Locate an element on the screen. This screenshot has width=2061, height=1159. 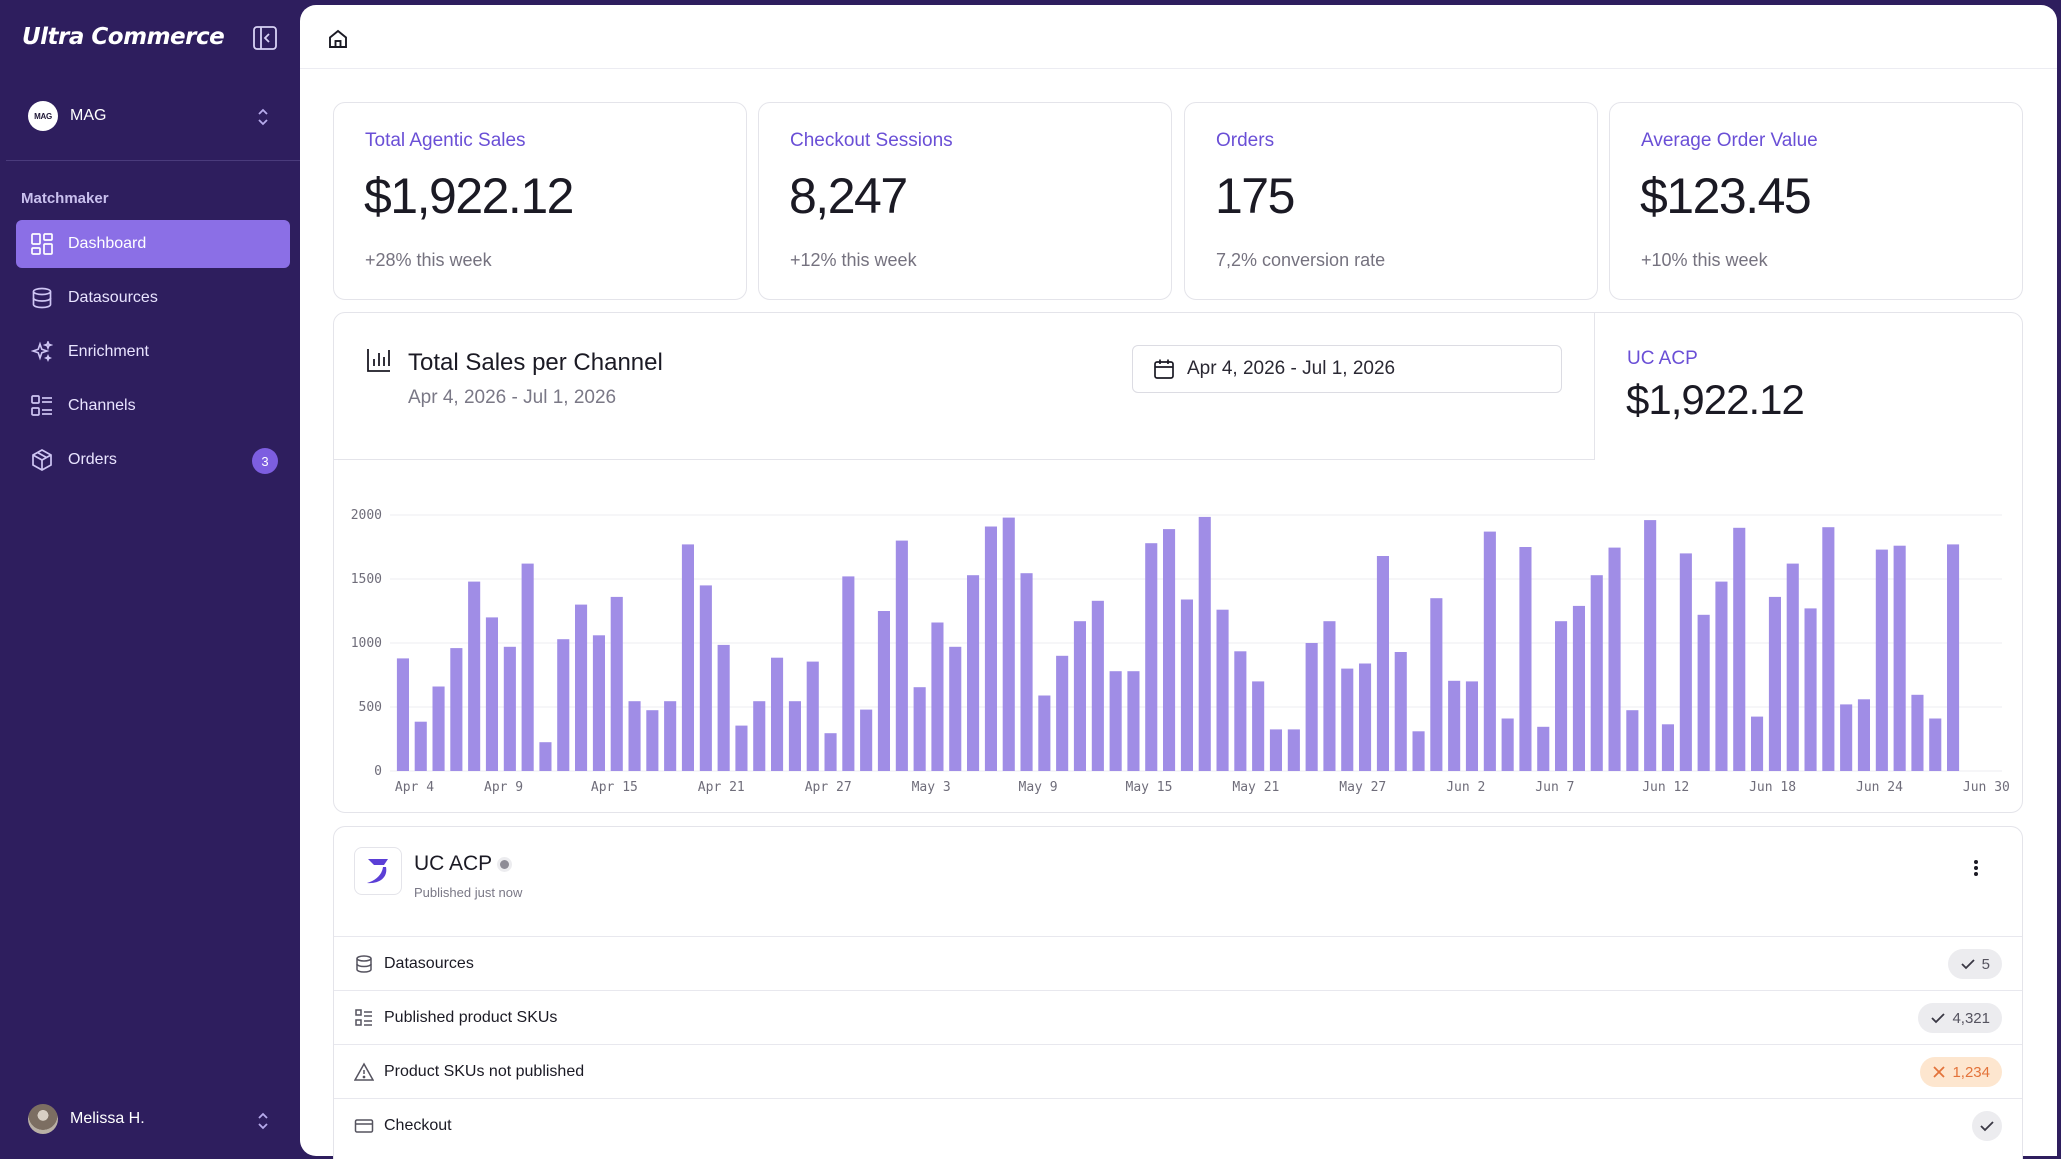
sidebar-item-datasources: Datasources is located at coordinates (153, 298).